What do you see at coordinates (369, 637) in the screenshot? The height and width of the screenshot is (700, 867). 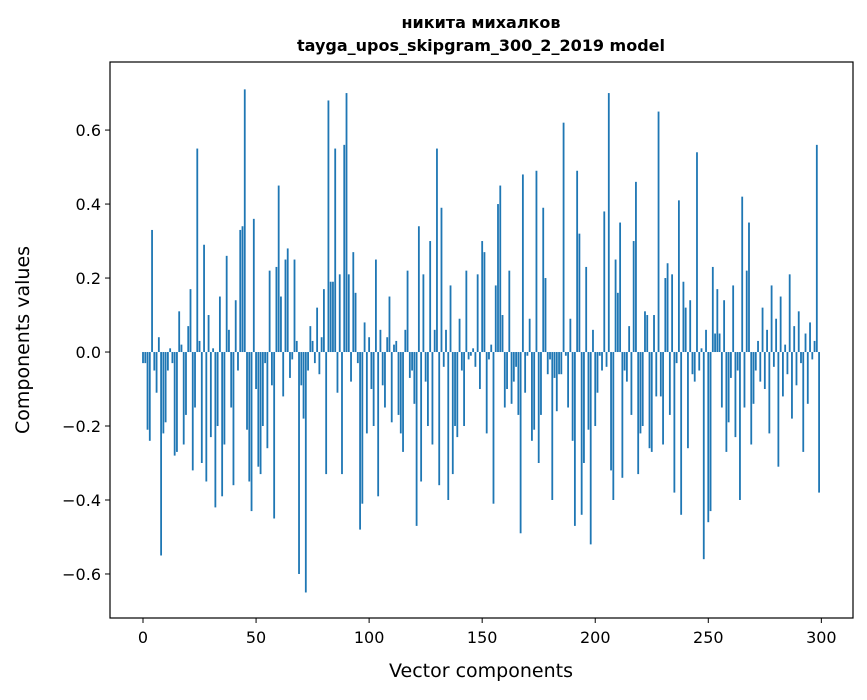 I see `x-tick-label: 100` at bounding box center [369, 637].